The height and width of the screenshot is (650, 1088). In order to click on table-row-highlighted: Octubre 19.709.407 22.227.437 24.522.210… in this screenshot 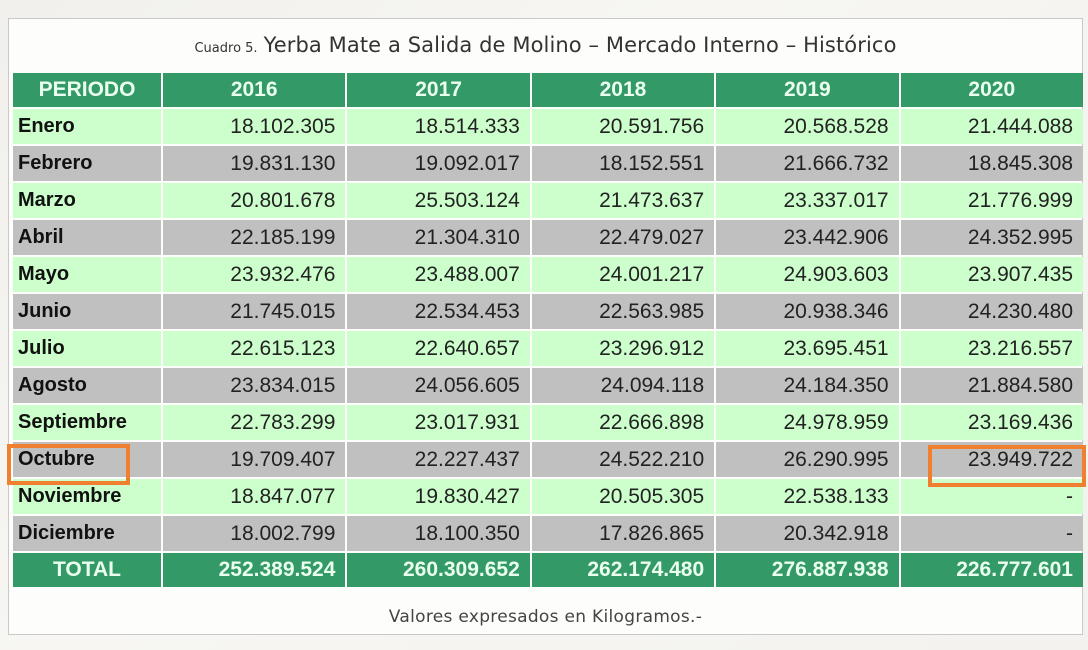, I will do `click(548, 459)`.